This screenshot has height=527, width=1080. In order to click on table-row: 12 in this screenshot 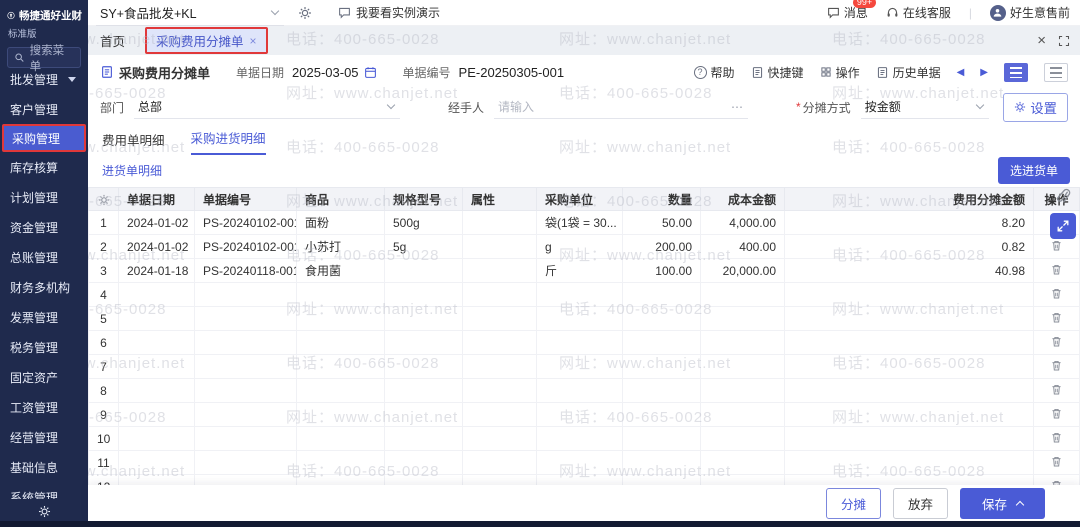, I will do `click(584, 479)`.